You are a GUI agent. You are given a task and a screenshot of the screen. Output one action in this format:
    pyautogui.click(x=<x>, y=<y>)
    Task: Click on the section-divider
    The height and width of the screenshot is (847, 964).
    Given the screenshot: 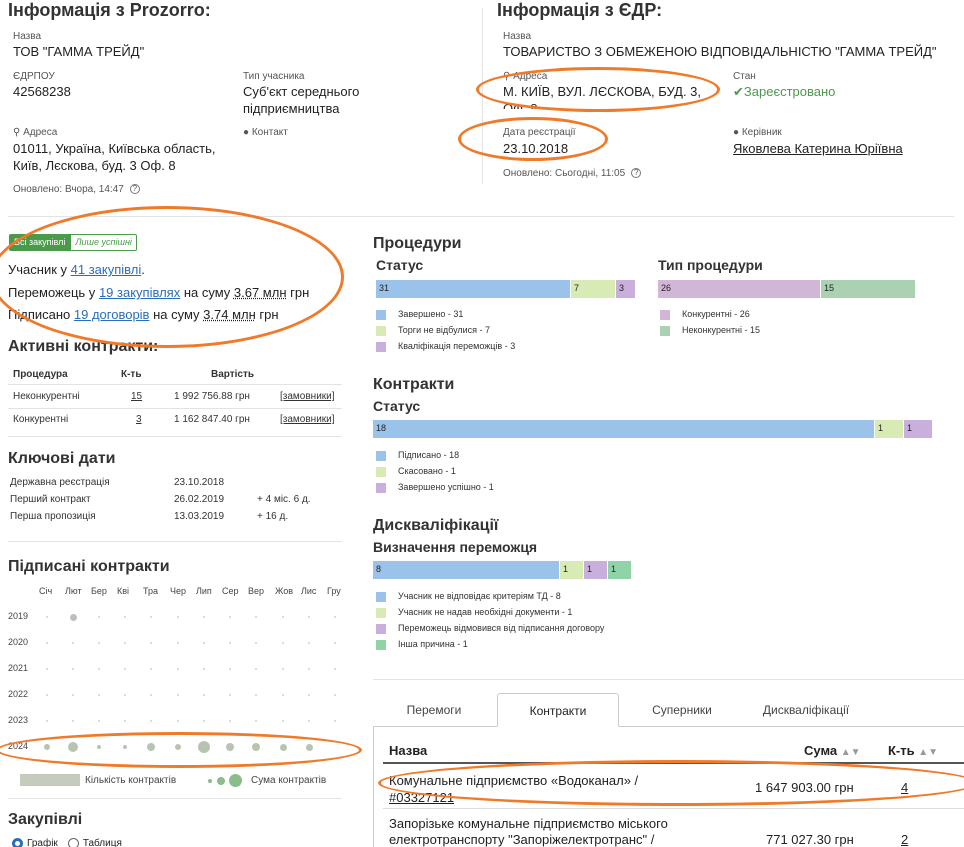 What is the action you would take?
    pyautogui.click(x=668, y=679)
    